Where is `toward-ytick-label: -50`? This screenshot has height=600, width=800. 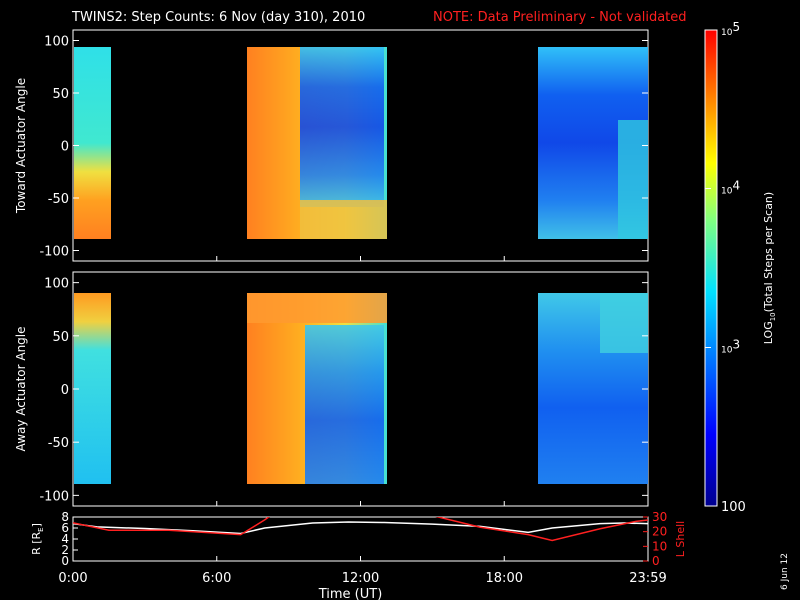
toward-ytick-label: -50 is located at coordinates (58, 199).